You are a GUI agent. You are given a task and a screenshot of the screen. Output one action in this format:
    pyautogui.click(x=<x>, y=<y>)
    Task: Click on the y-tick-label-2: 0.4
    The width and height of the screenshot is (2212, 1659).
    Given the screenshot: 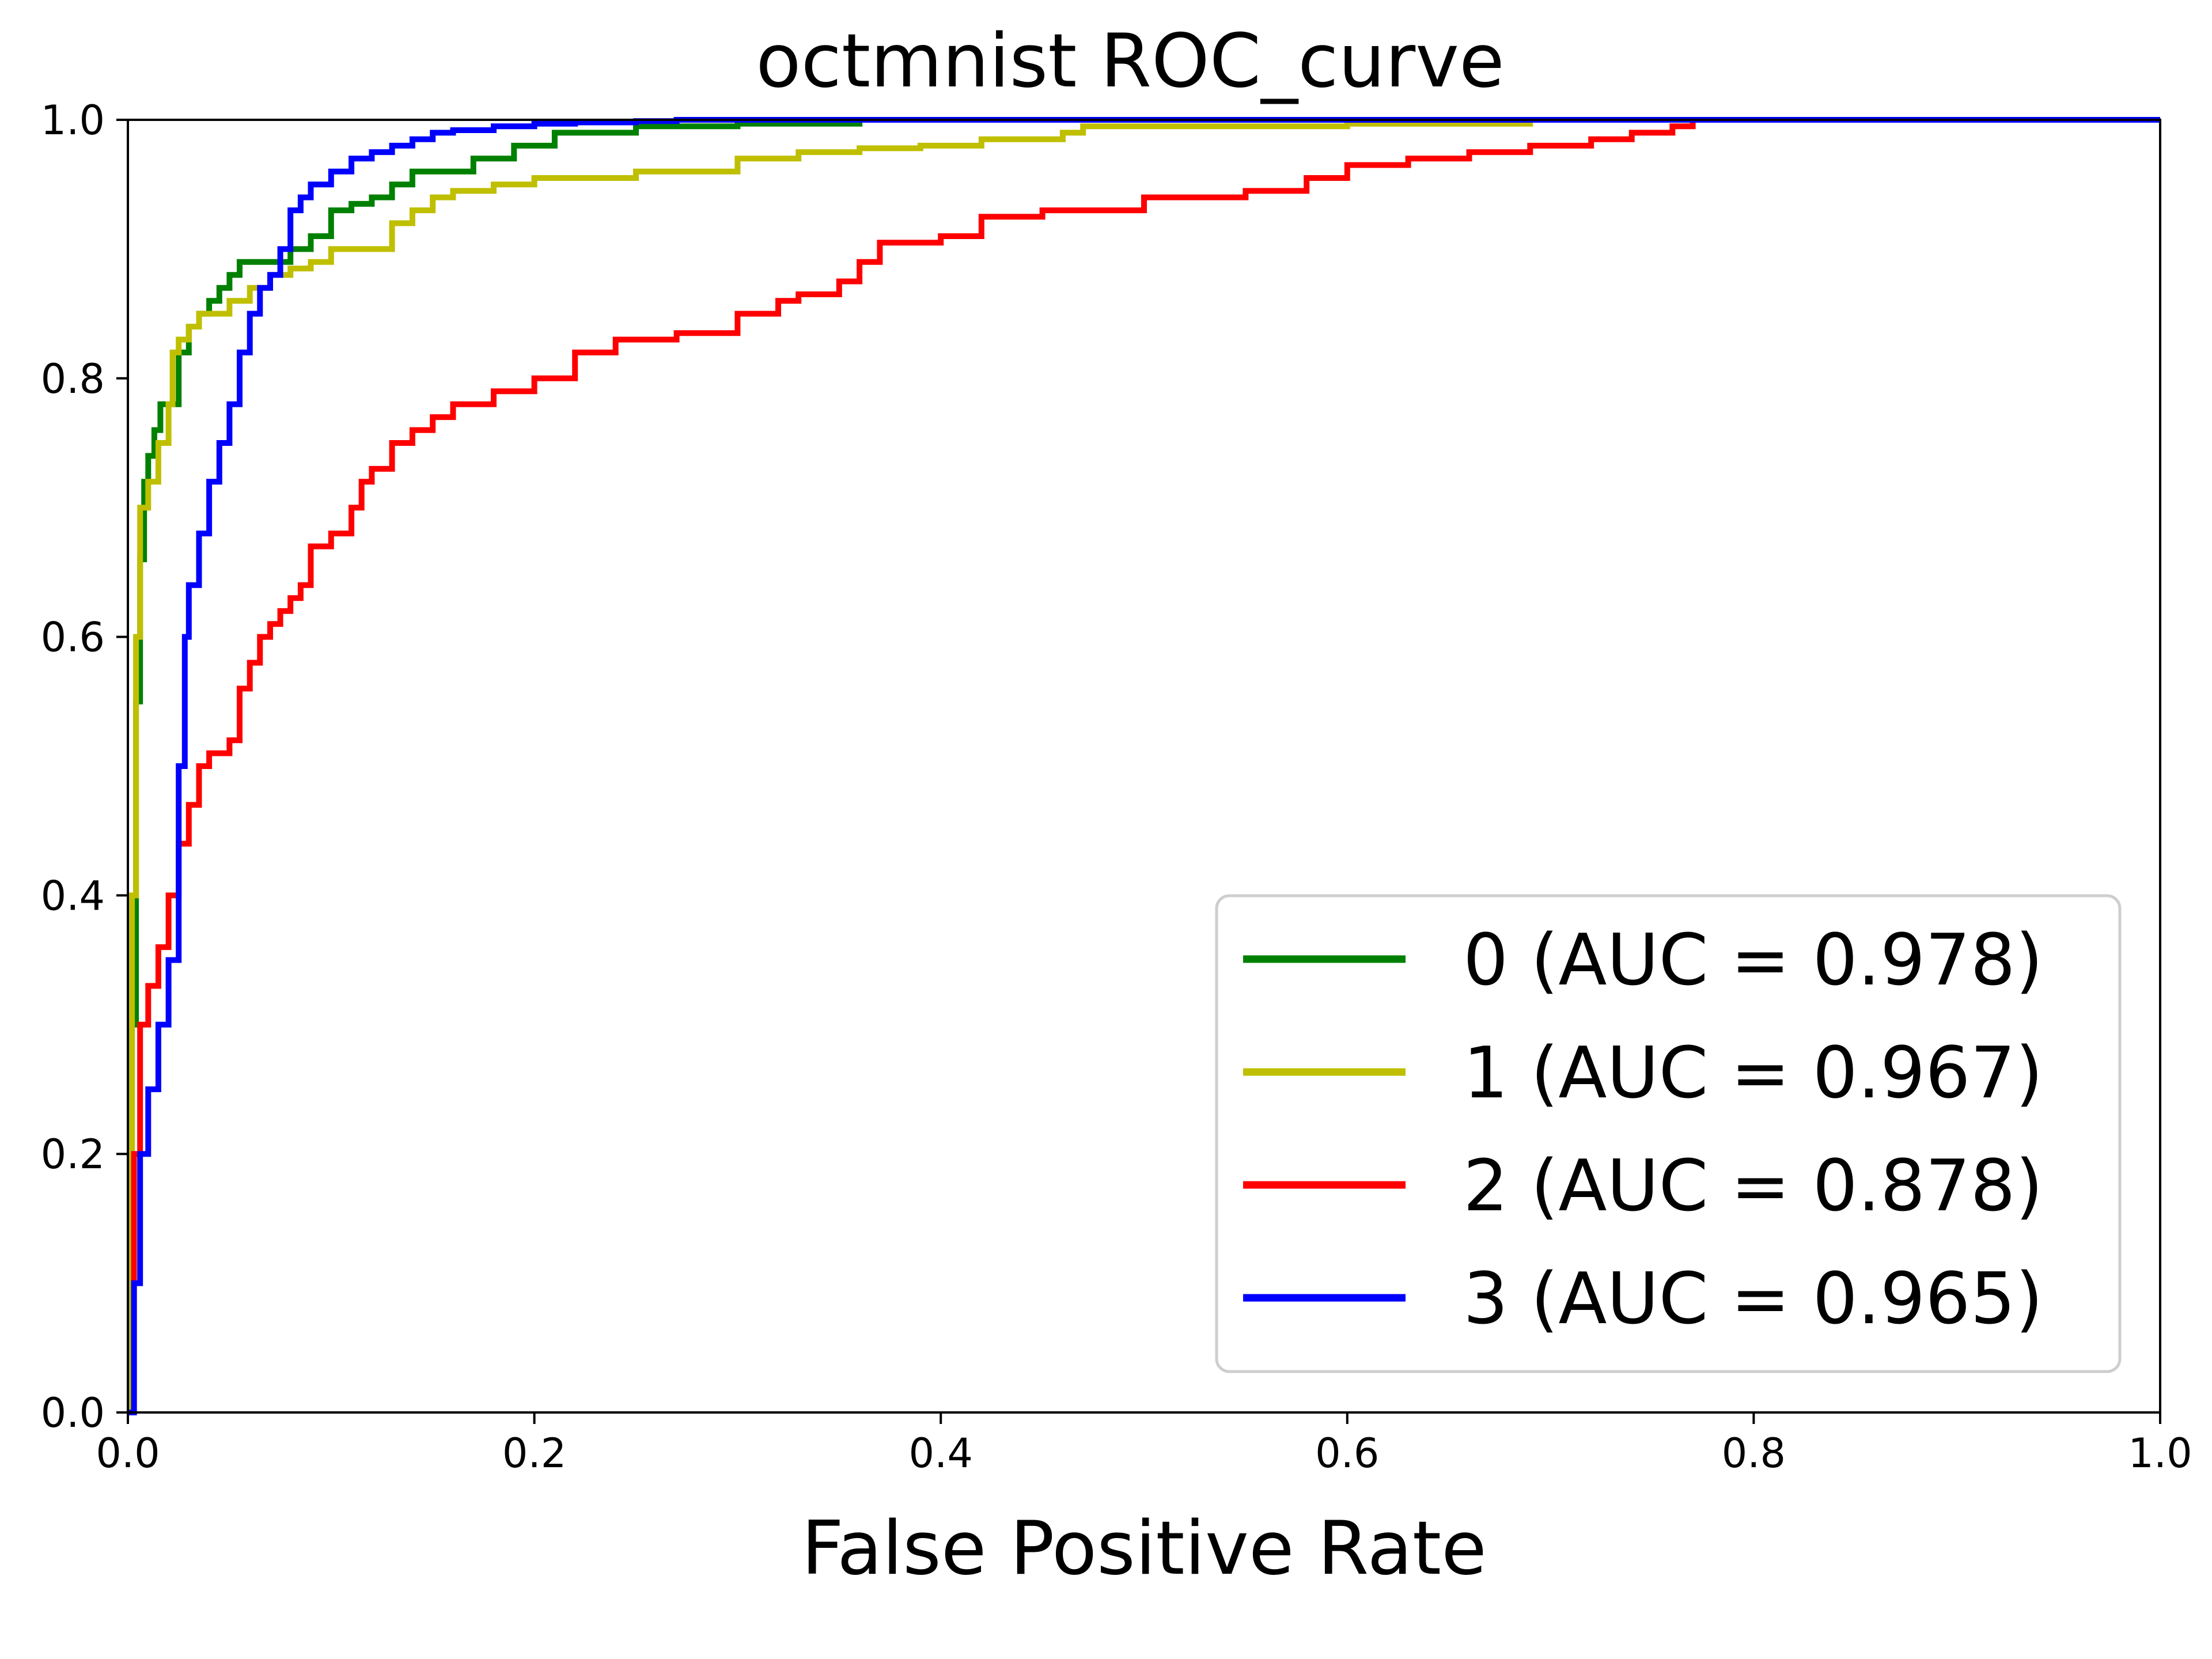 What is the action you would take?
    pyautogui.click(x=73, y=895)
    